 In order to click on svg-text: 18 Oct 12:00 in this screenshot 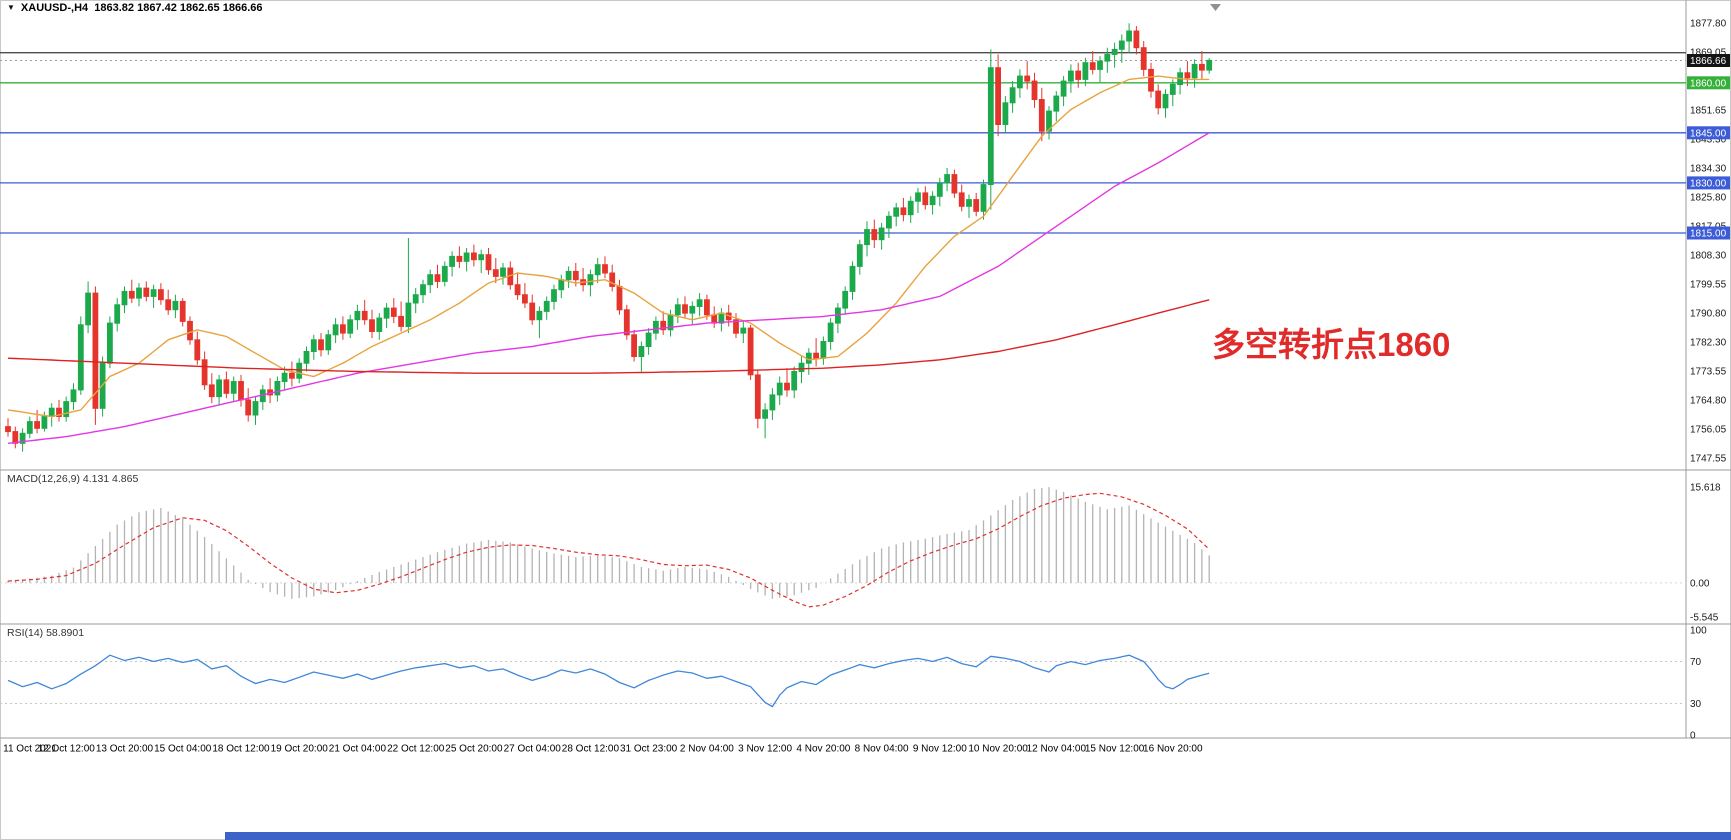, I will do `click(241, 749)`.